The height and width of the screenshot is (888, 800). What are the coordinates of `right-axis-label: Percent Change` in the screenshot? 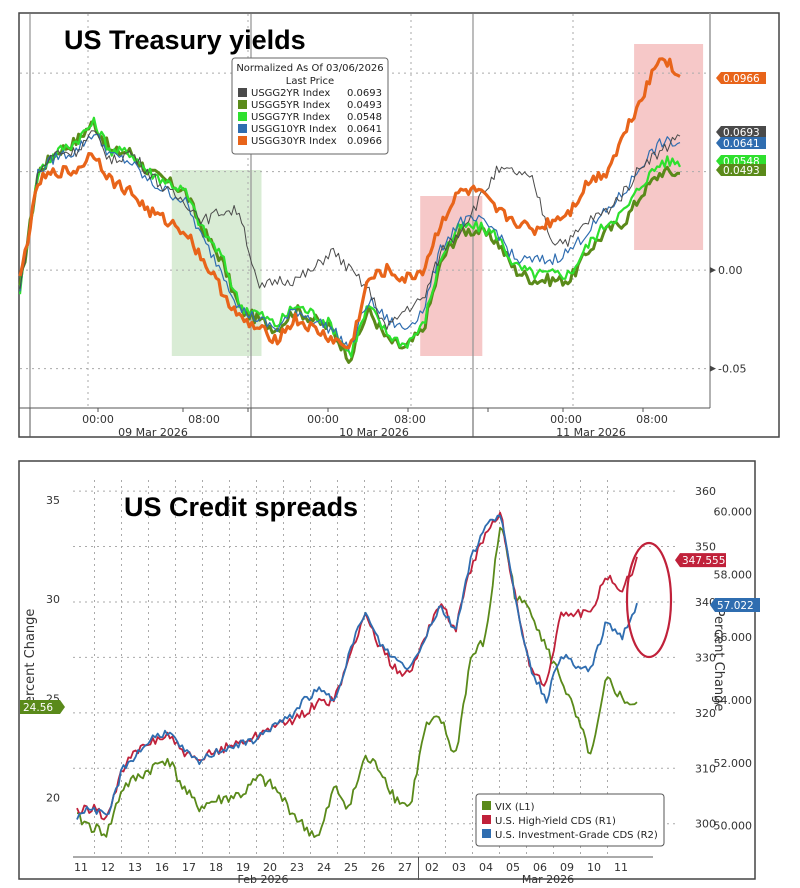 It's located at (718, 660).